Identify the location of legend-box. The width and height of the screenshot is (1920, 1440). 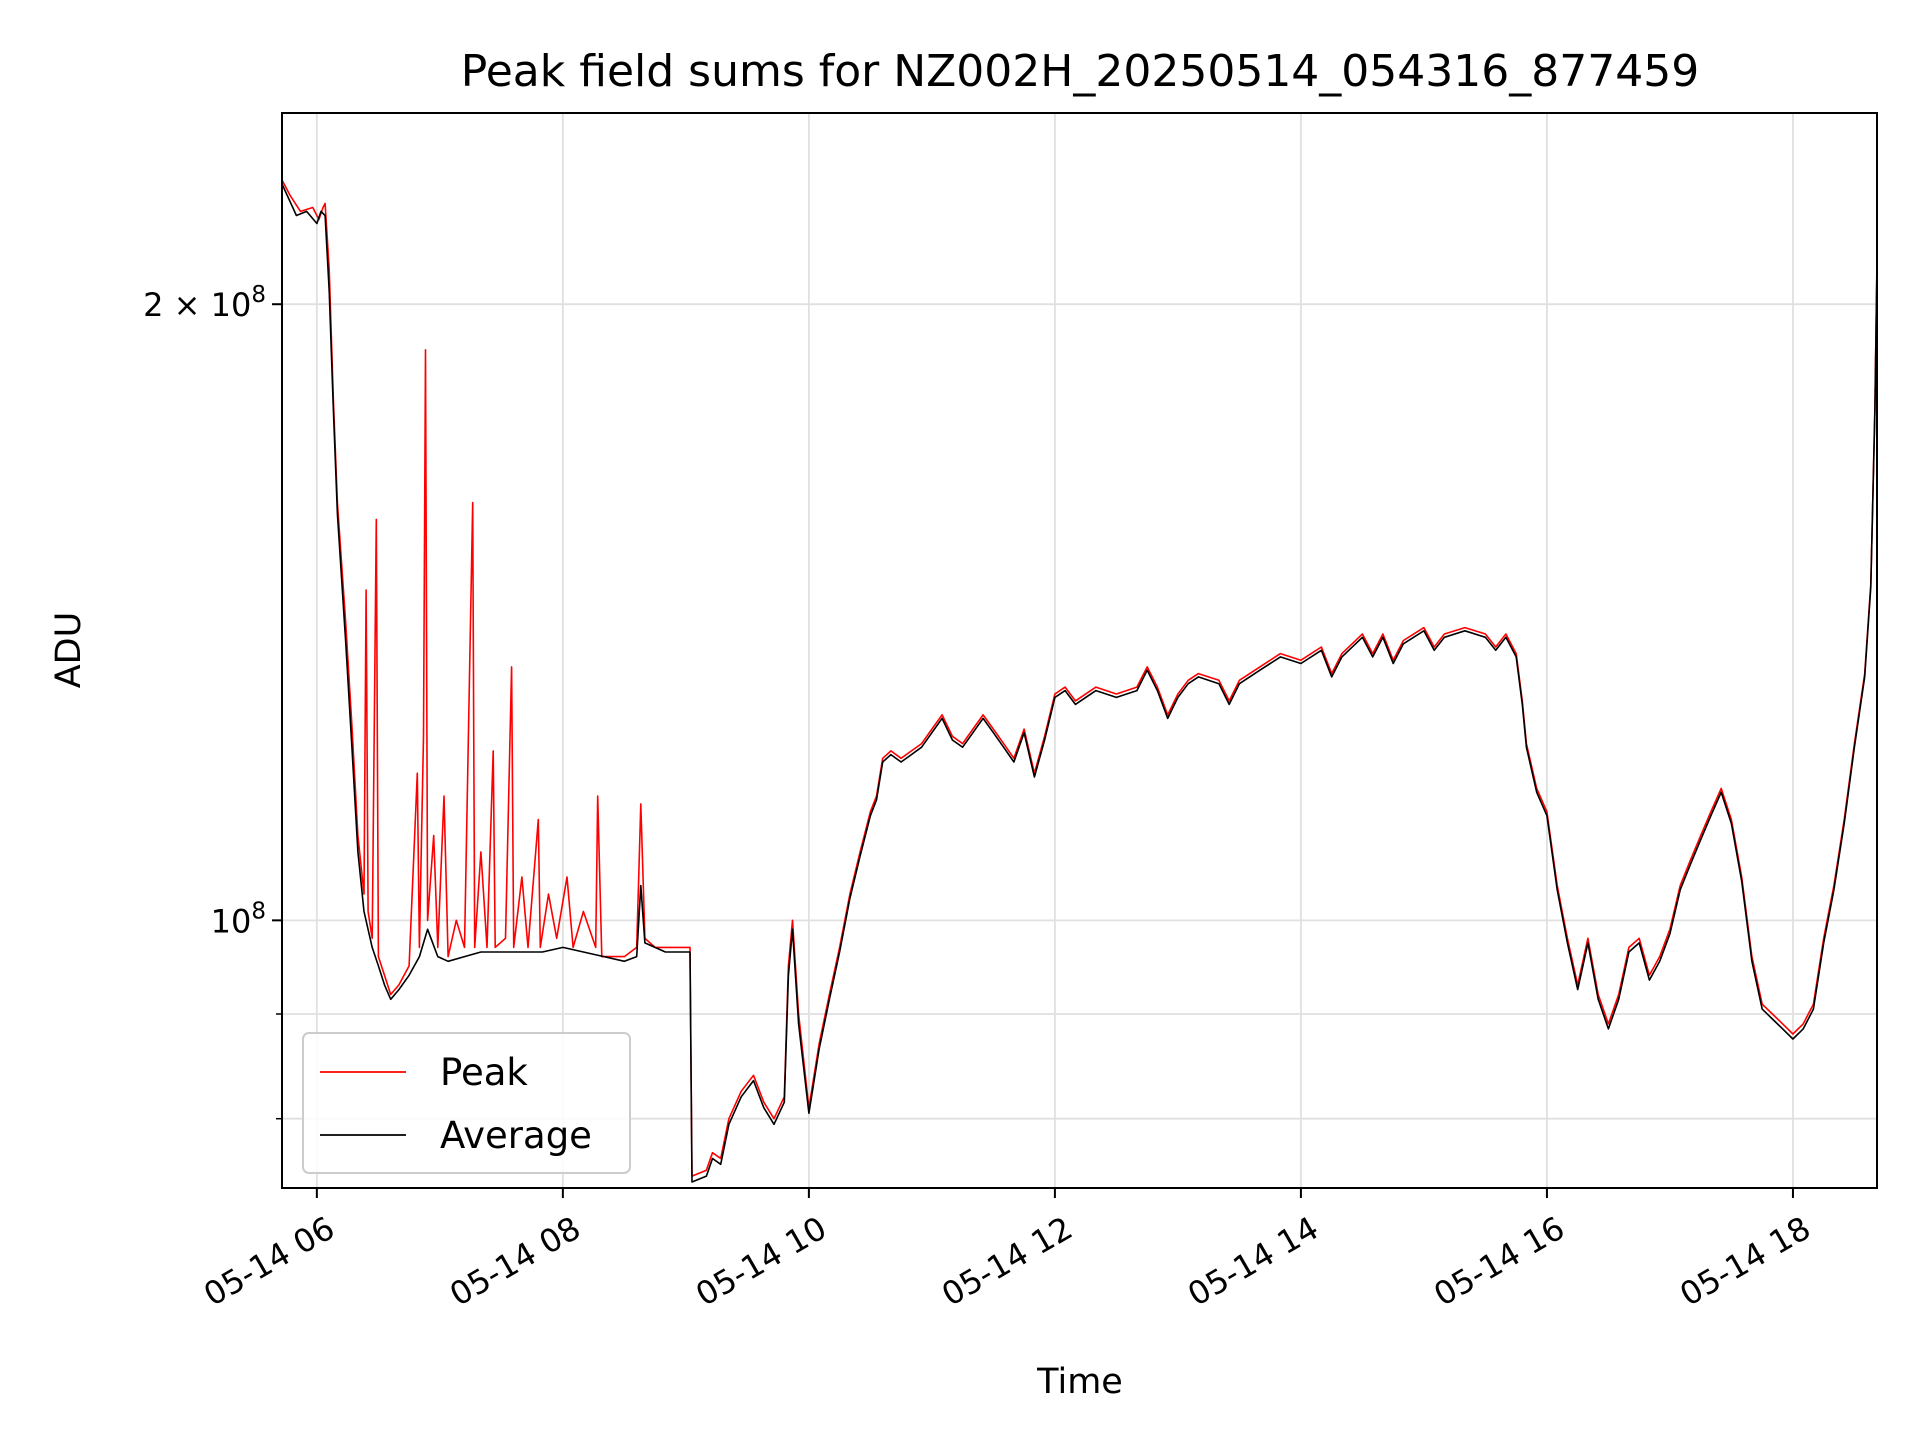
(466, 1103).